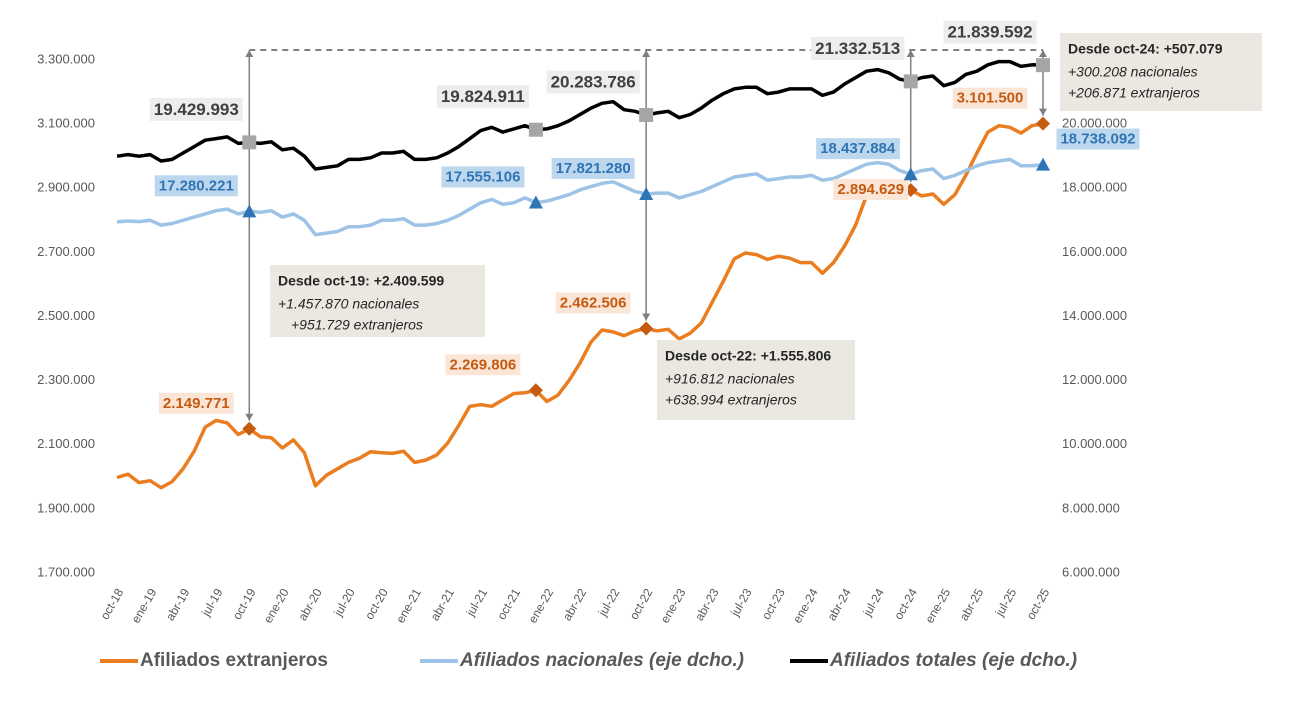 The height and width of the screenshot is (708, 1299). What do you see at coordinates (731, 400) in the screenshot?
I see `annotation-line: +638.994 extranjeros` at bounding box center [731, 400].